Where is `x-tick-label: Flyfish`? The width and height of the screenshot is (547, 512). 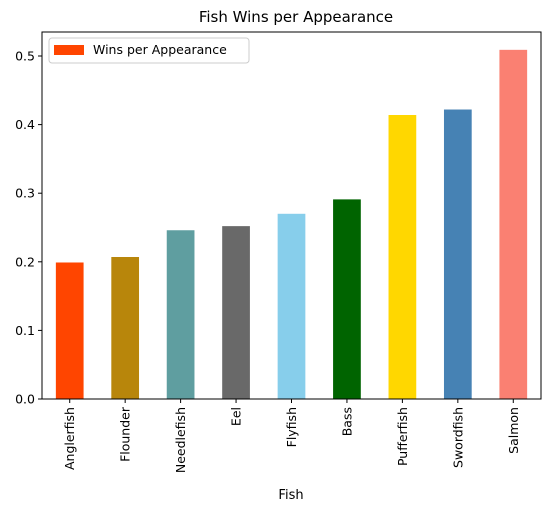
x-tick-label: Flyfish is located at coordinates (291, 427).